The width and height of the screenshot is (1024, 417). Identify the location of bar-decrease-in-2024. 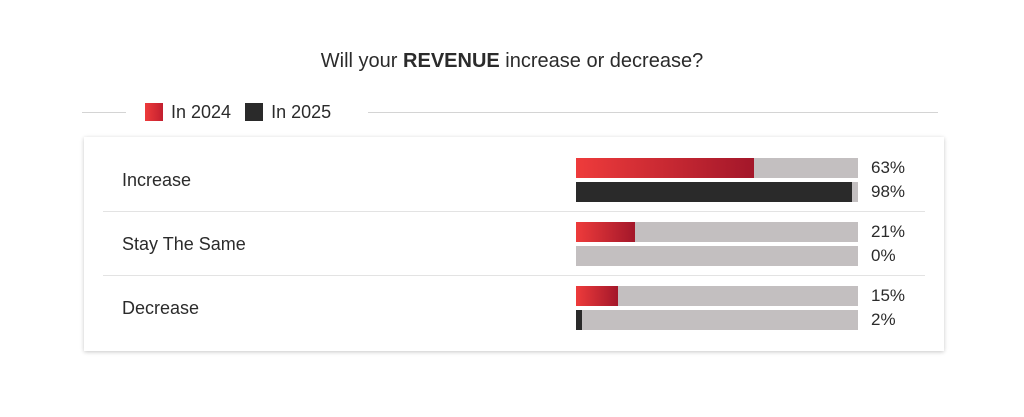
(597, 296).